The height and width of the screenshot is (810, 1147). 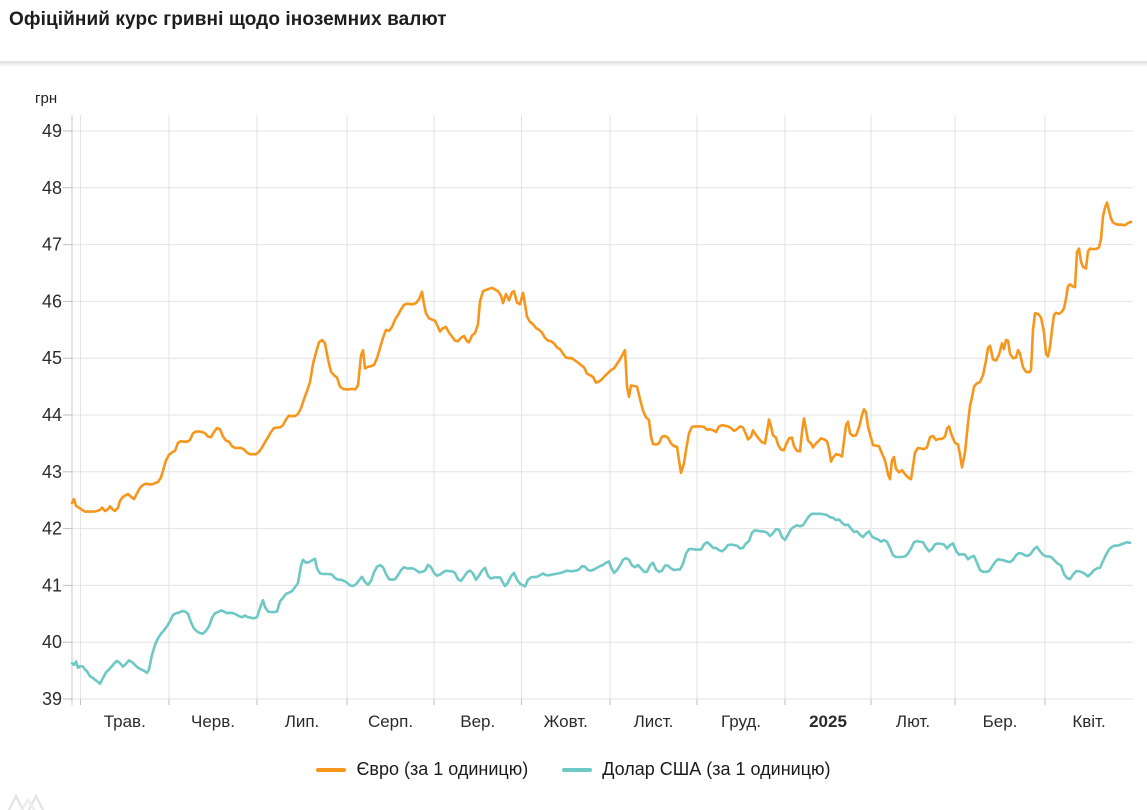 What do you see at coordinates (52, 301) in the screenshot?
I see `y-tick-label: 46` at bounding box center [52, 301].